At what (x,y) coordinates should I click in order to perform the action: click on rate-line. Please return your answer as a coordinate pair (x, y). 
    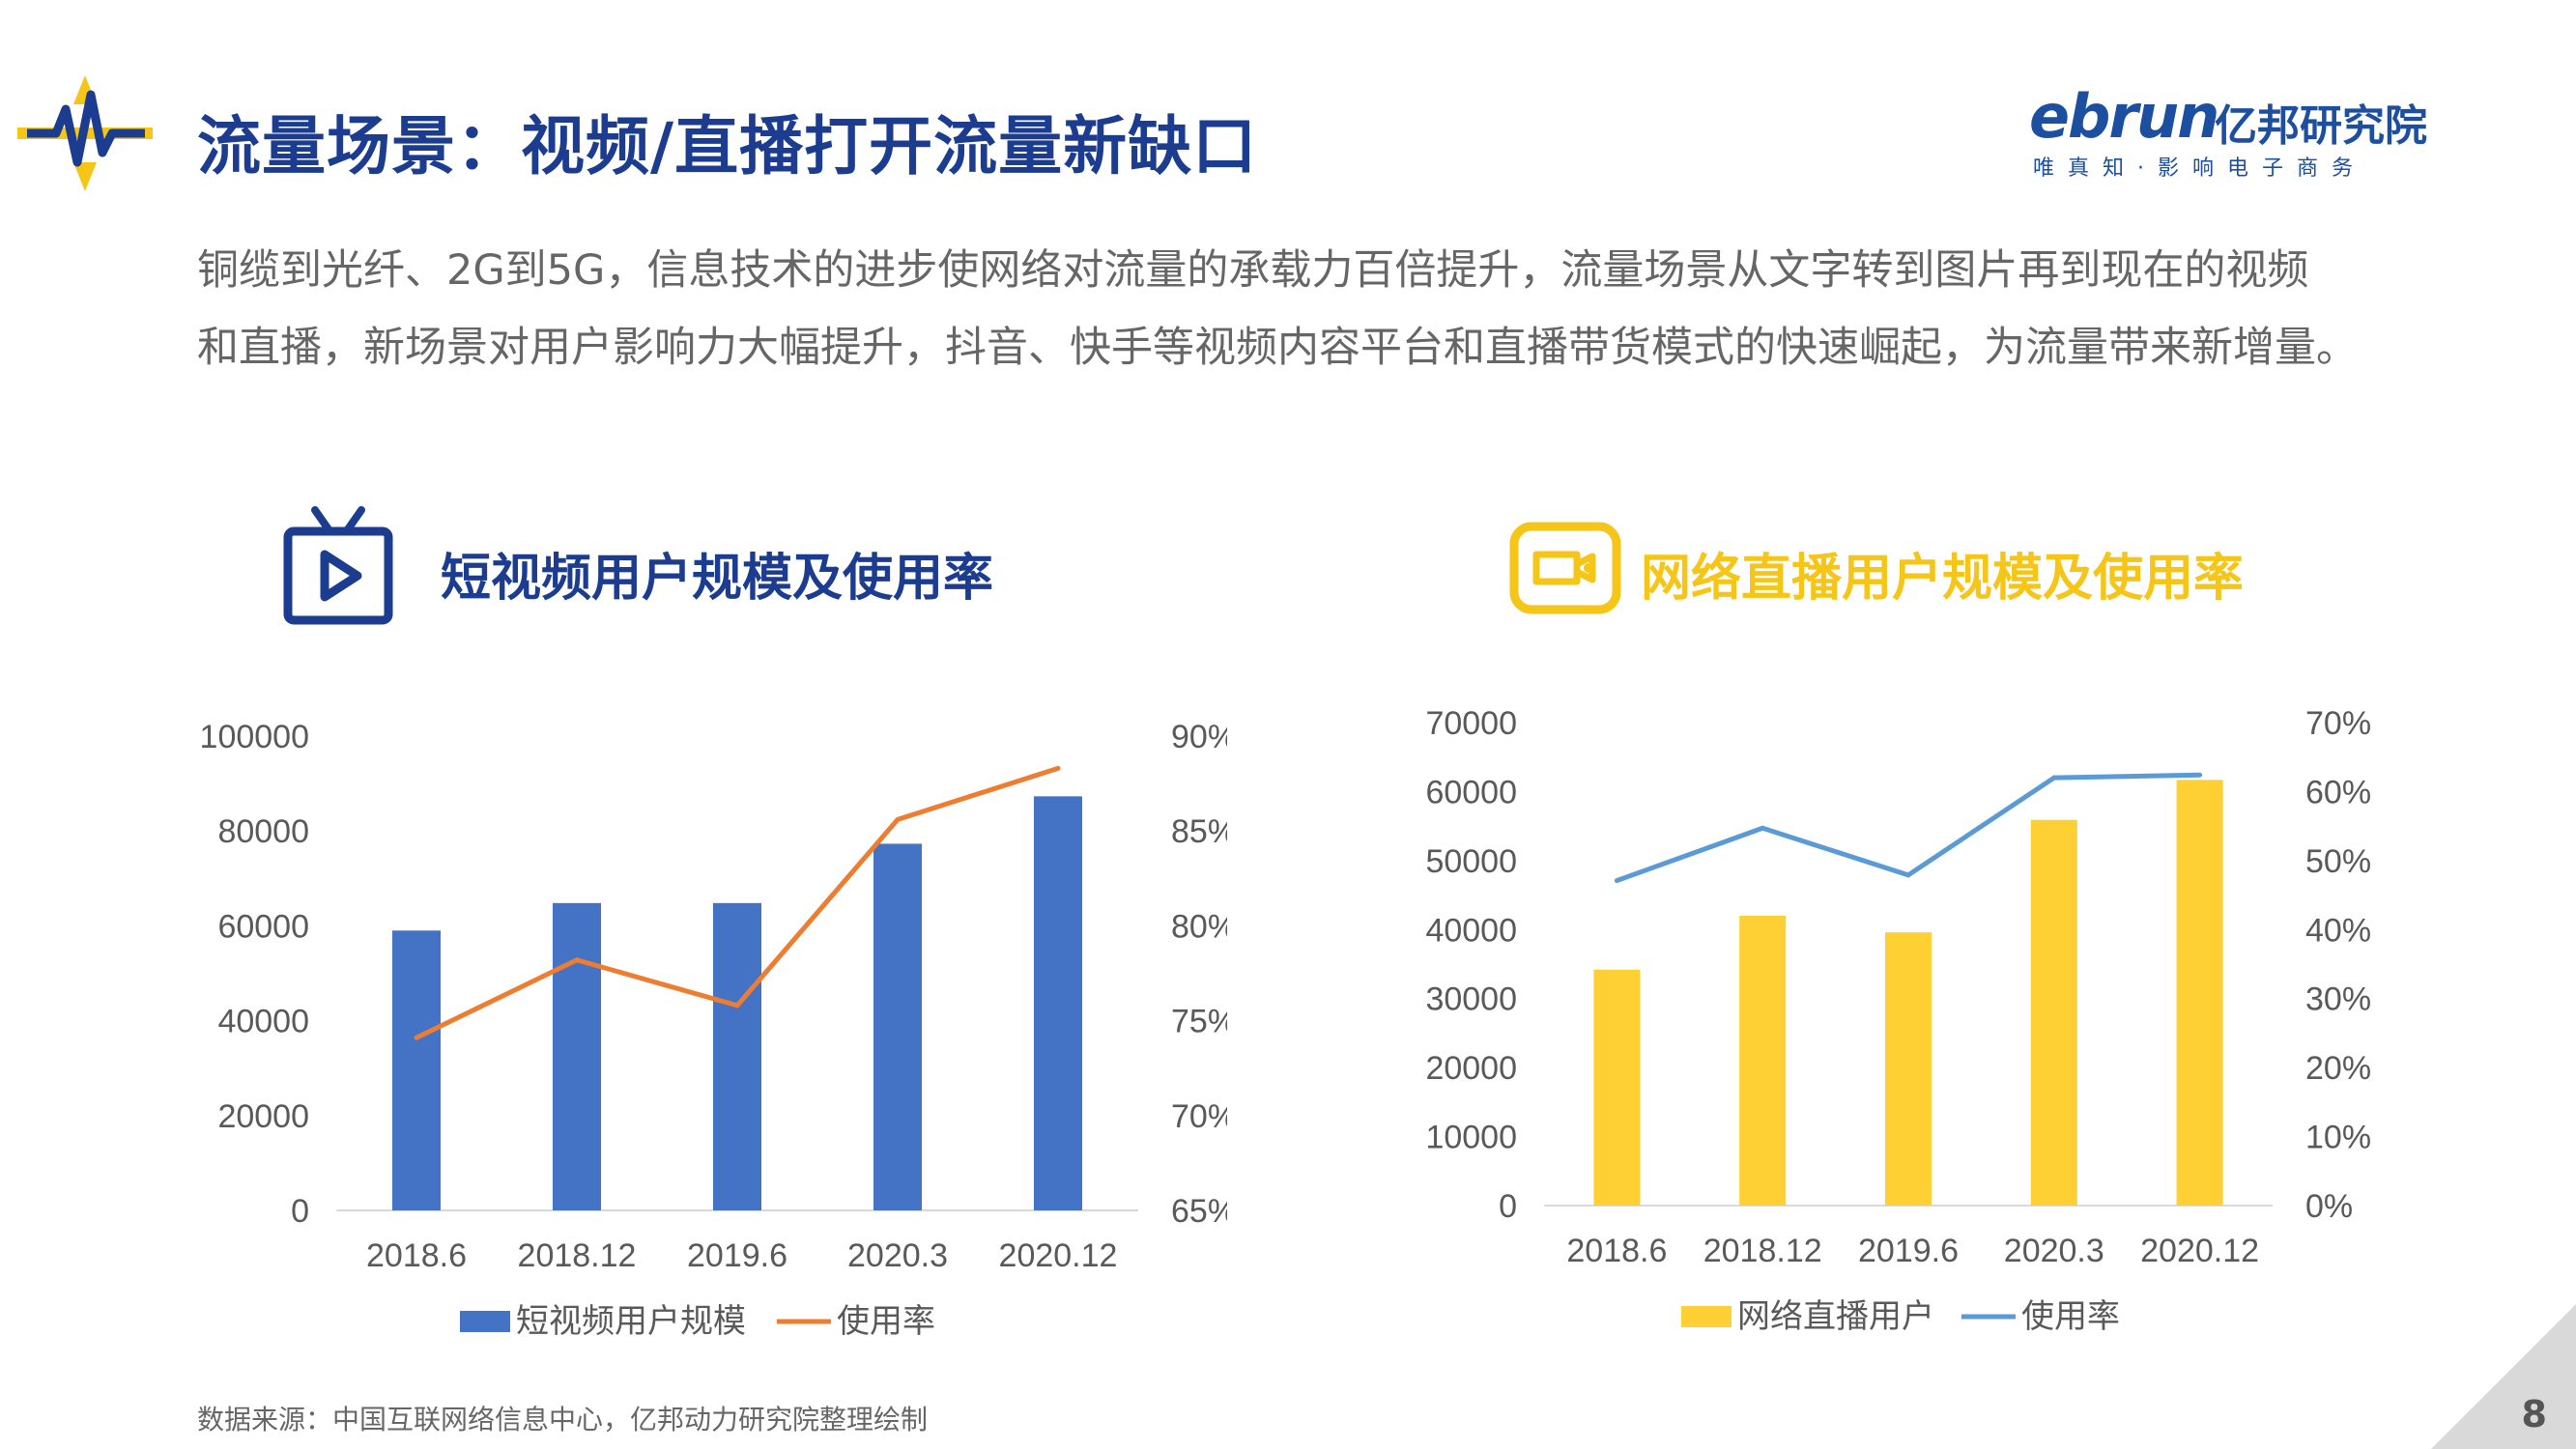
    Looking at the image, I should click on (1908, 827).